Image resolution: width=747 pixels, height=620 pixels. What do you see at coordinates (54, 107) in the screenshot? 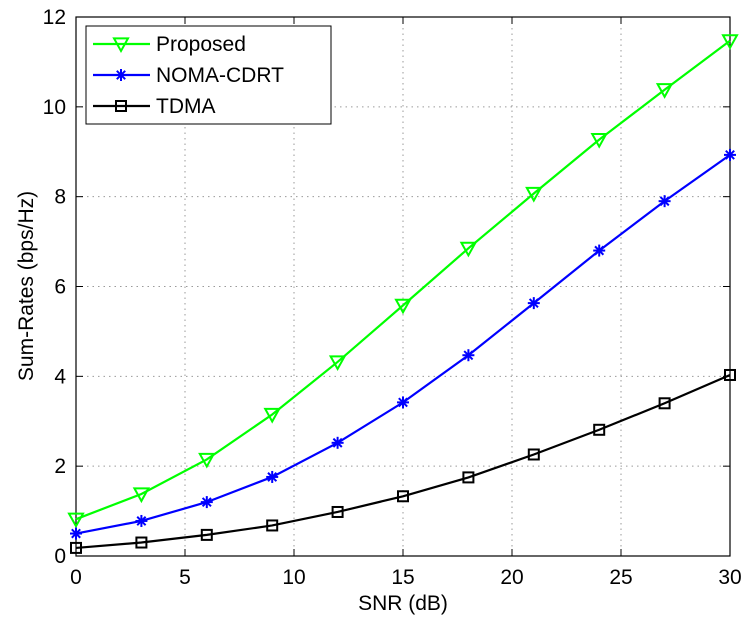
I see `y-tick-label: 10` at bounding box center [54, 107].